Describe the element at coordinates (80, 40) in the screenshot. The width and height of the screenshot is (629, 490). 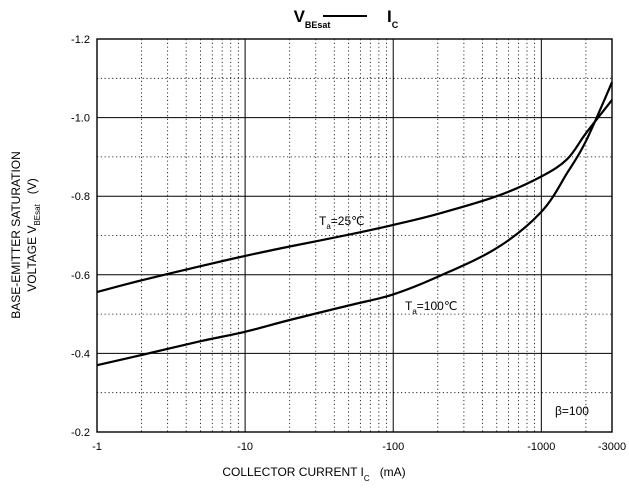
I see `y-tick-label: -1.2` at that location.